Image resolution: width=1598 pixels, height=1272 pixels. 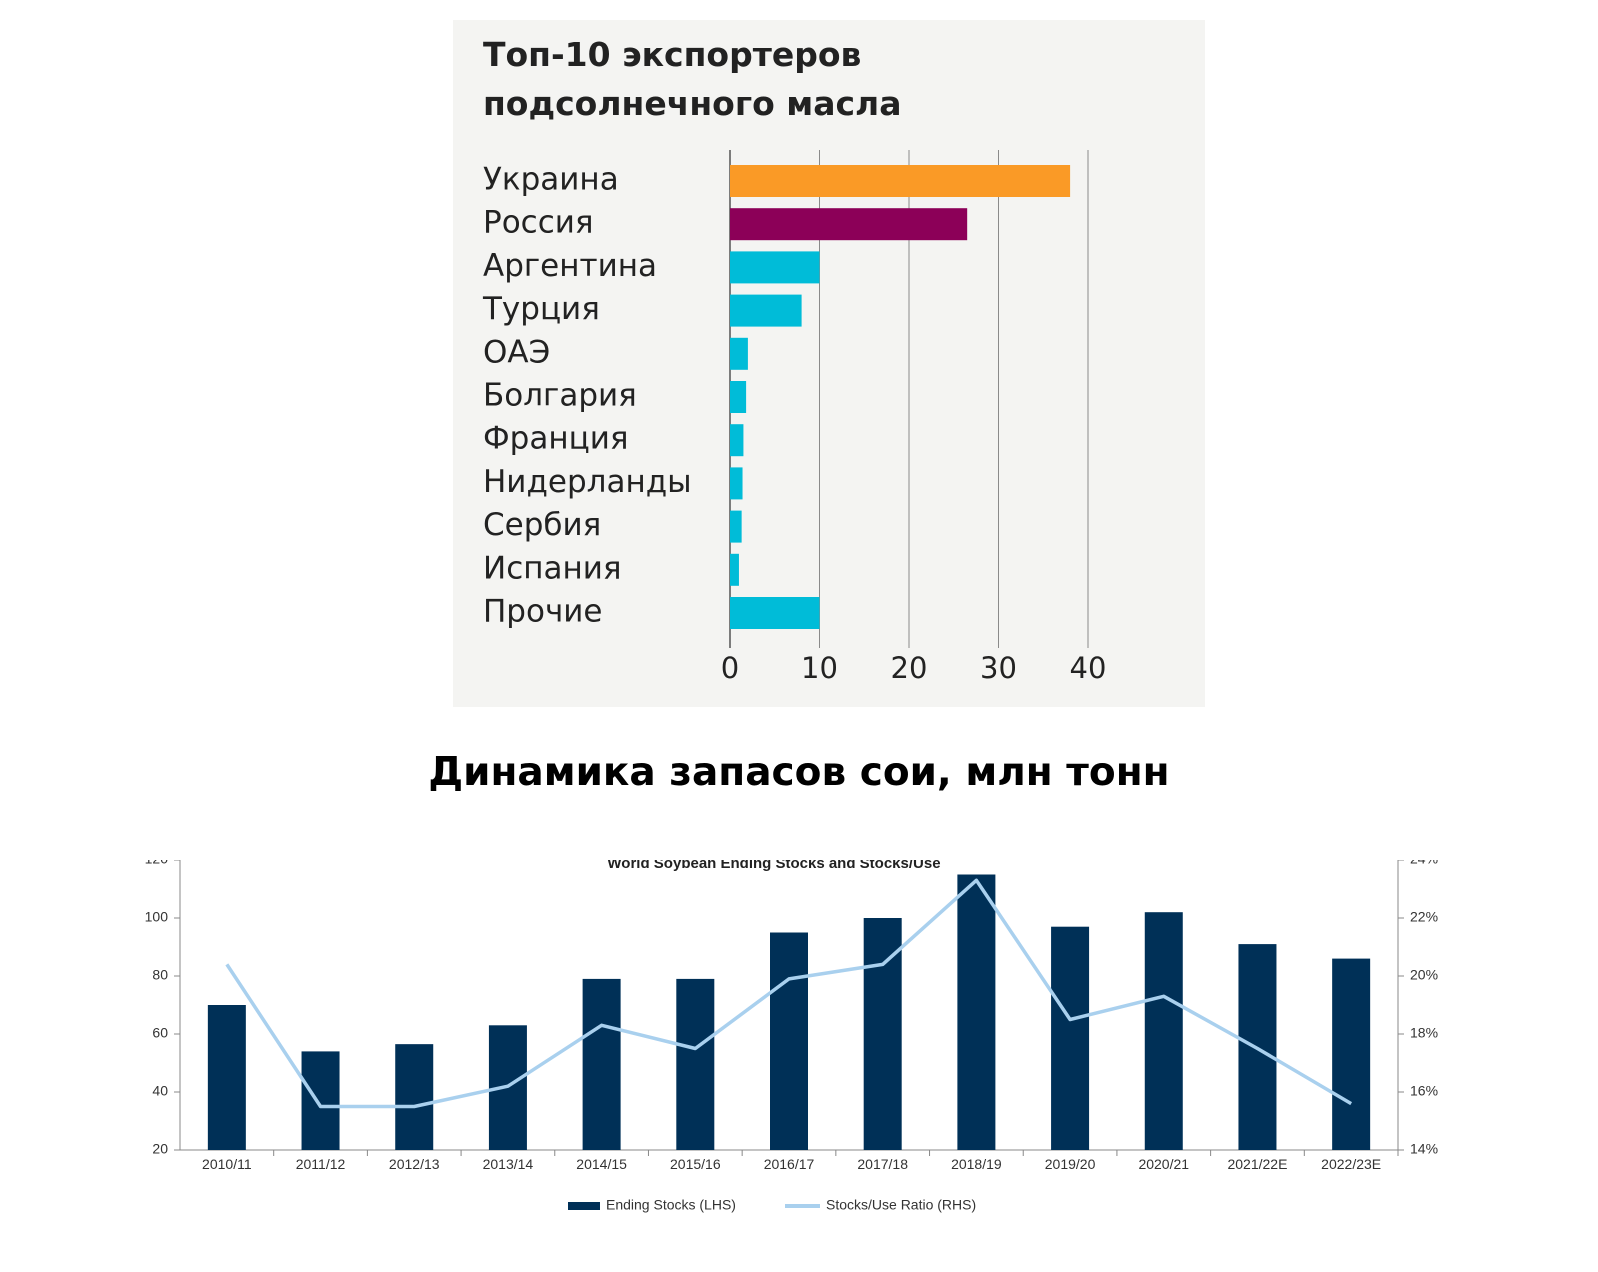 I want to click on x-tick-label: 2010/11, so click(x=227, y=1164).